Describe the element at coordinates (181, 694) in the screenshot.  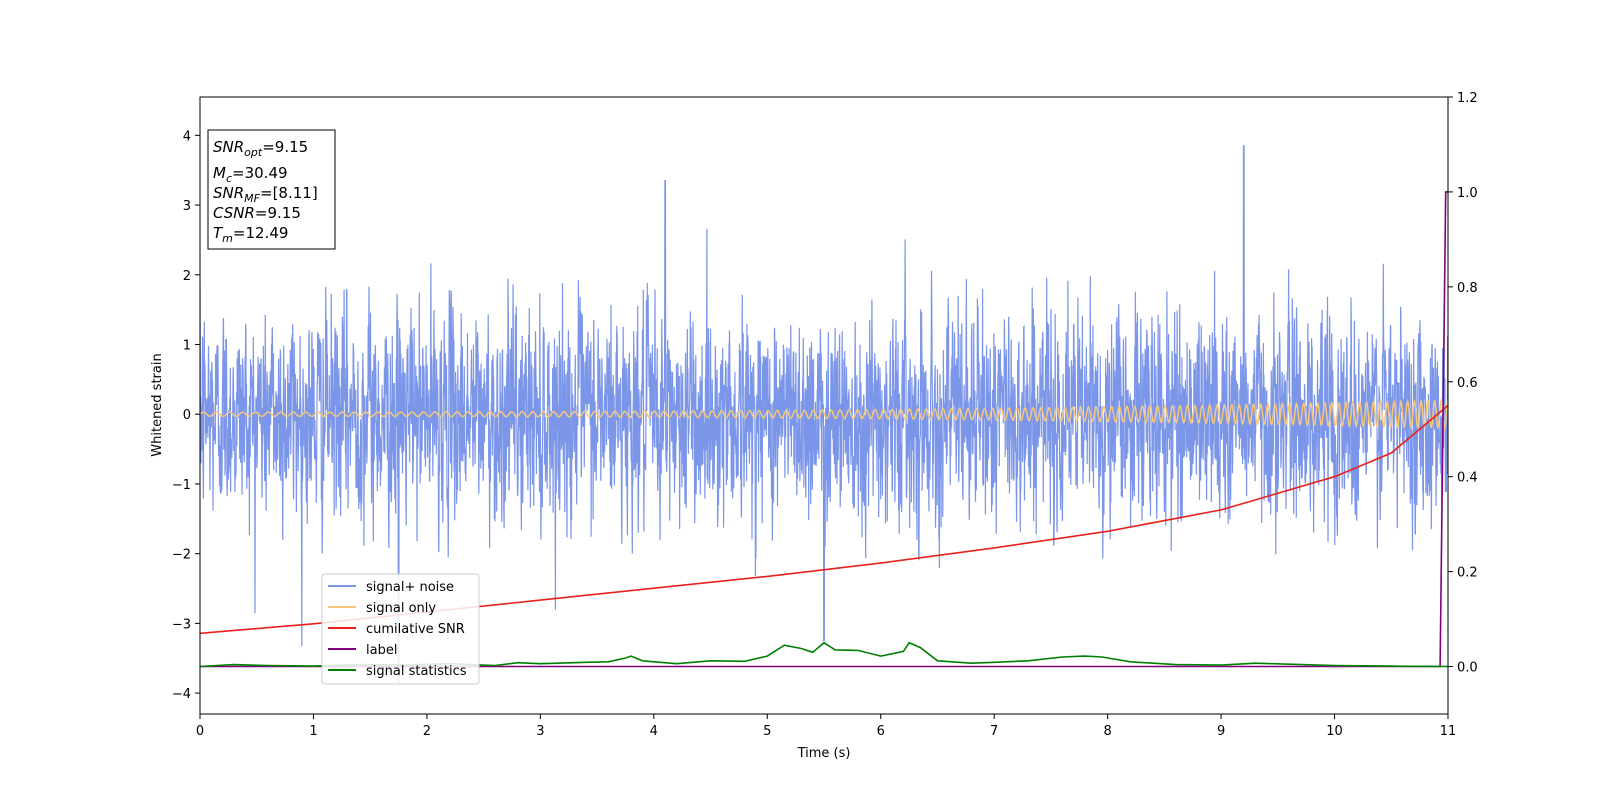
I see `y-left-tick-label: −4` at that location.